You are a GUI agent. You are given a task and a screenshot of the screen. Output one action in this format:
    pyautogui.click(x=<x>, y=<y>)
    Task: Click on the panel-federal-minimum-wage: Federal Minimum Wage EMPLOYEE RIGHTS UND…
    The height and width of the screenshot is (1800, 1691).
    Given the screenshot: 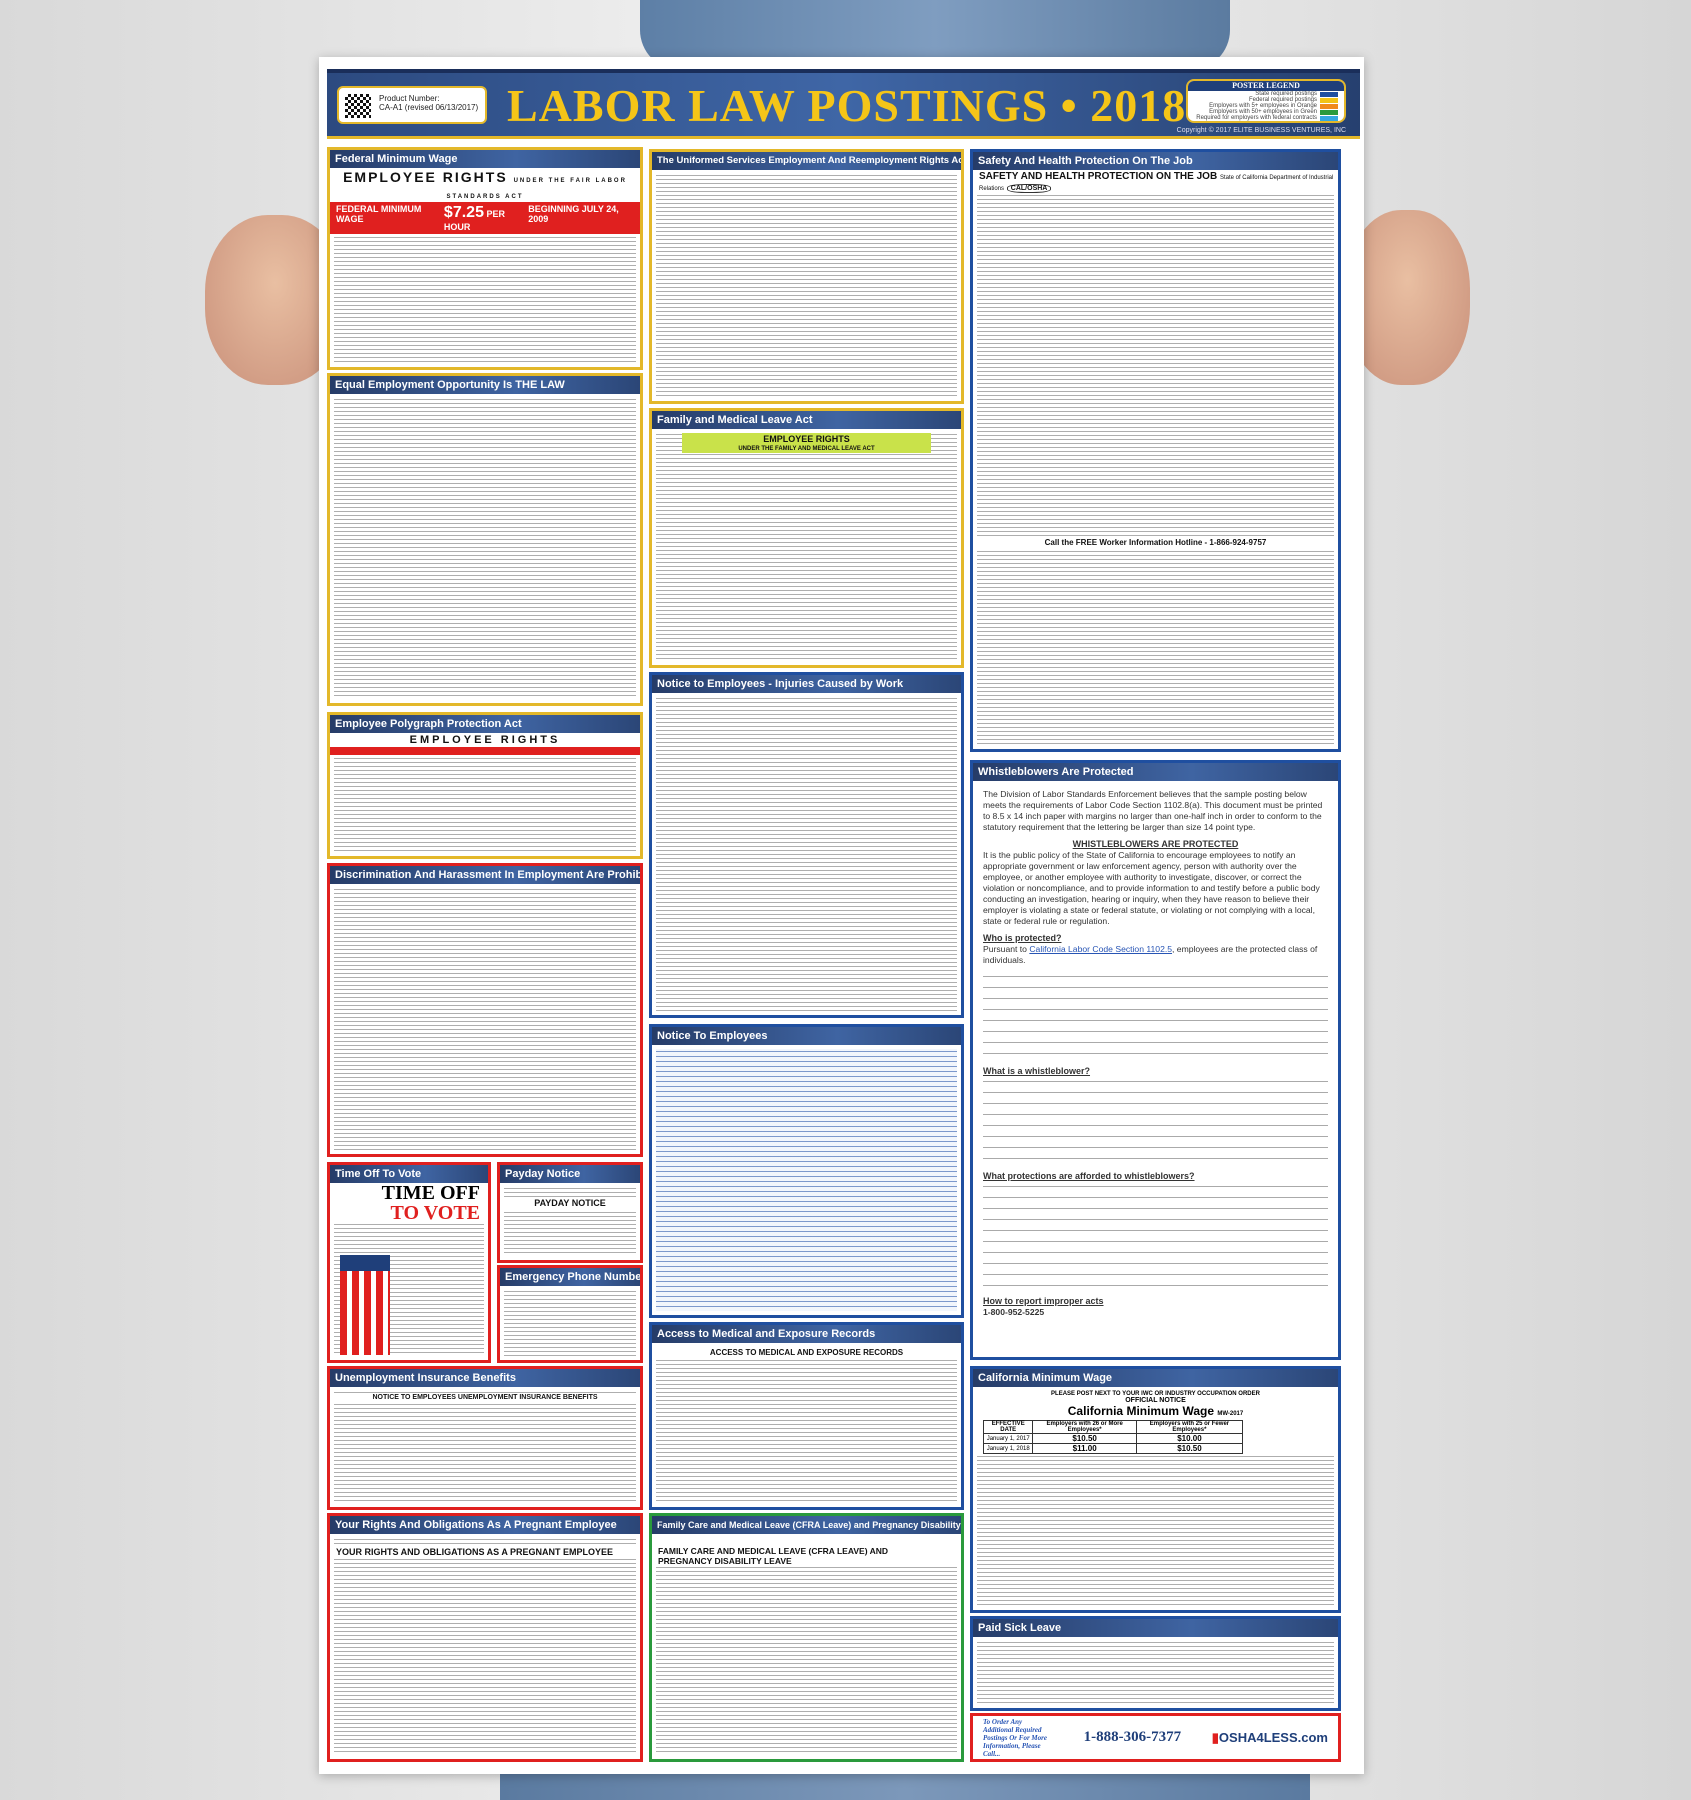 What is the action you would take?
    pyautogui.click(x=485, y=258)
    